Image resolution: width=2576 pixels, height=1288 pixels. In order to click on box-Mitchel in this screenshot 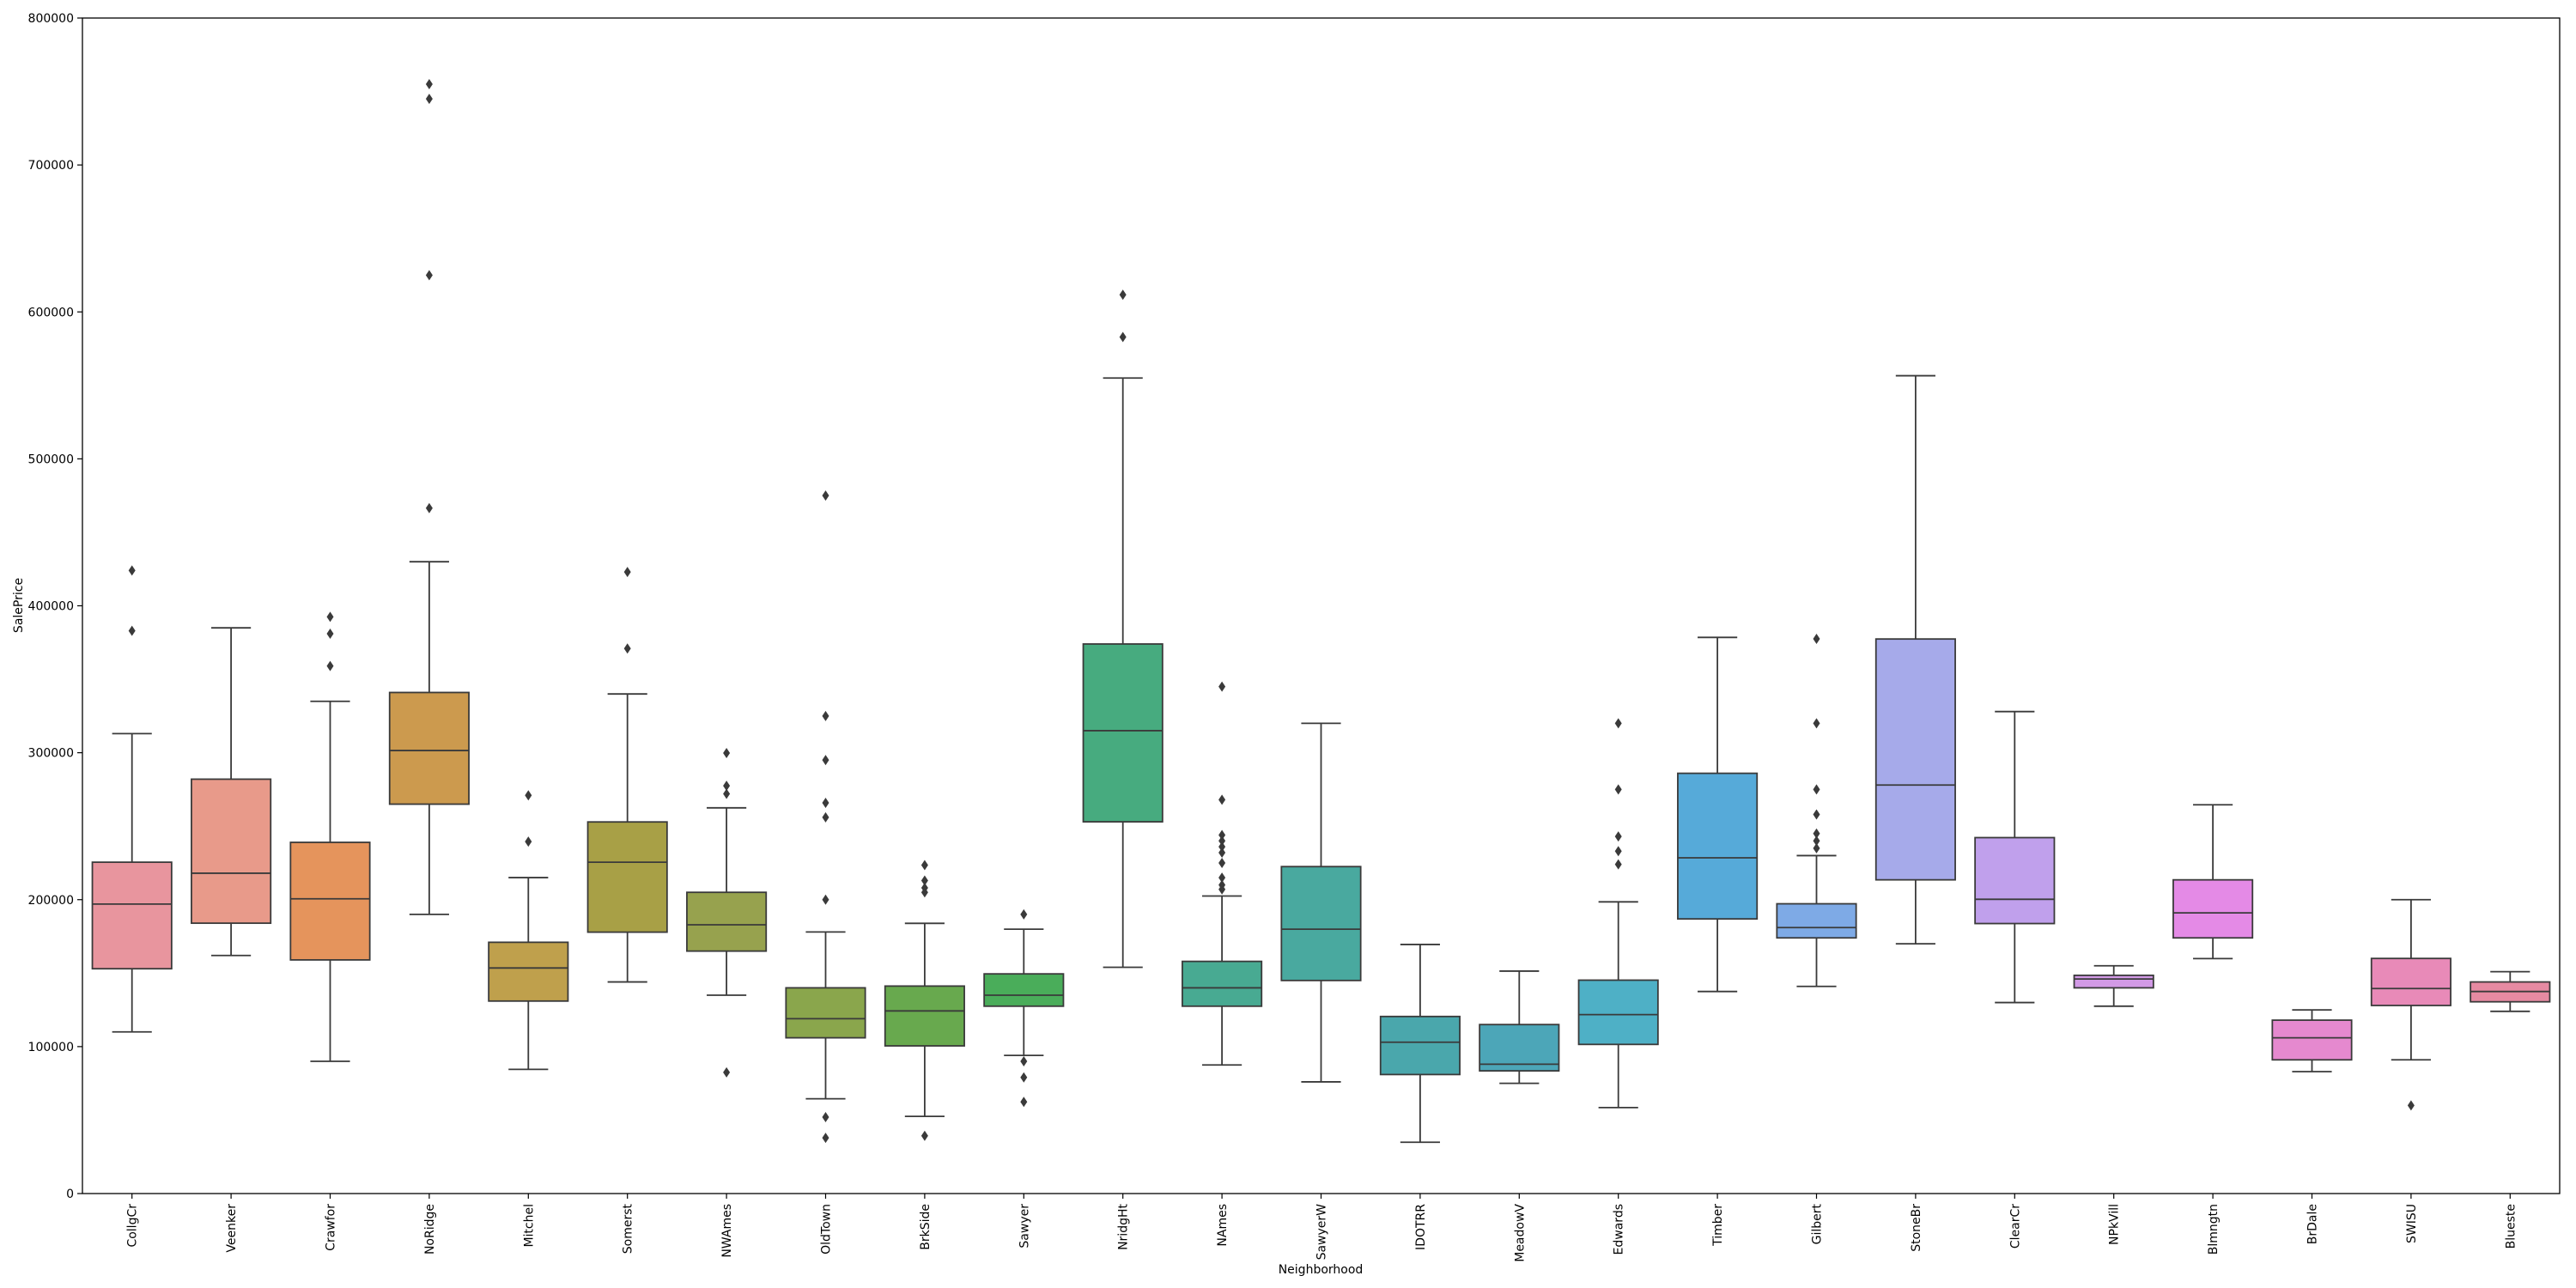, I will do `click(528, 930)`.